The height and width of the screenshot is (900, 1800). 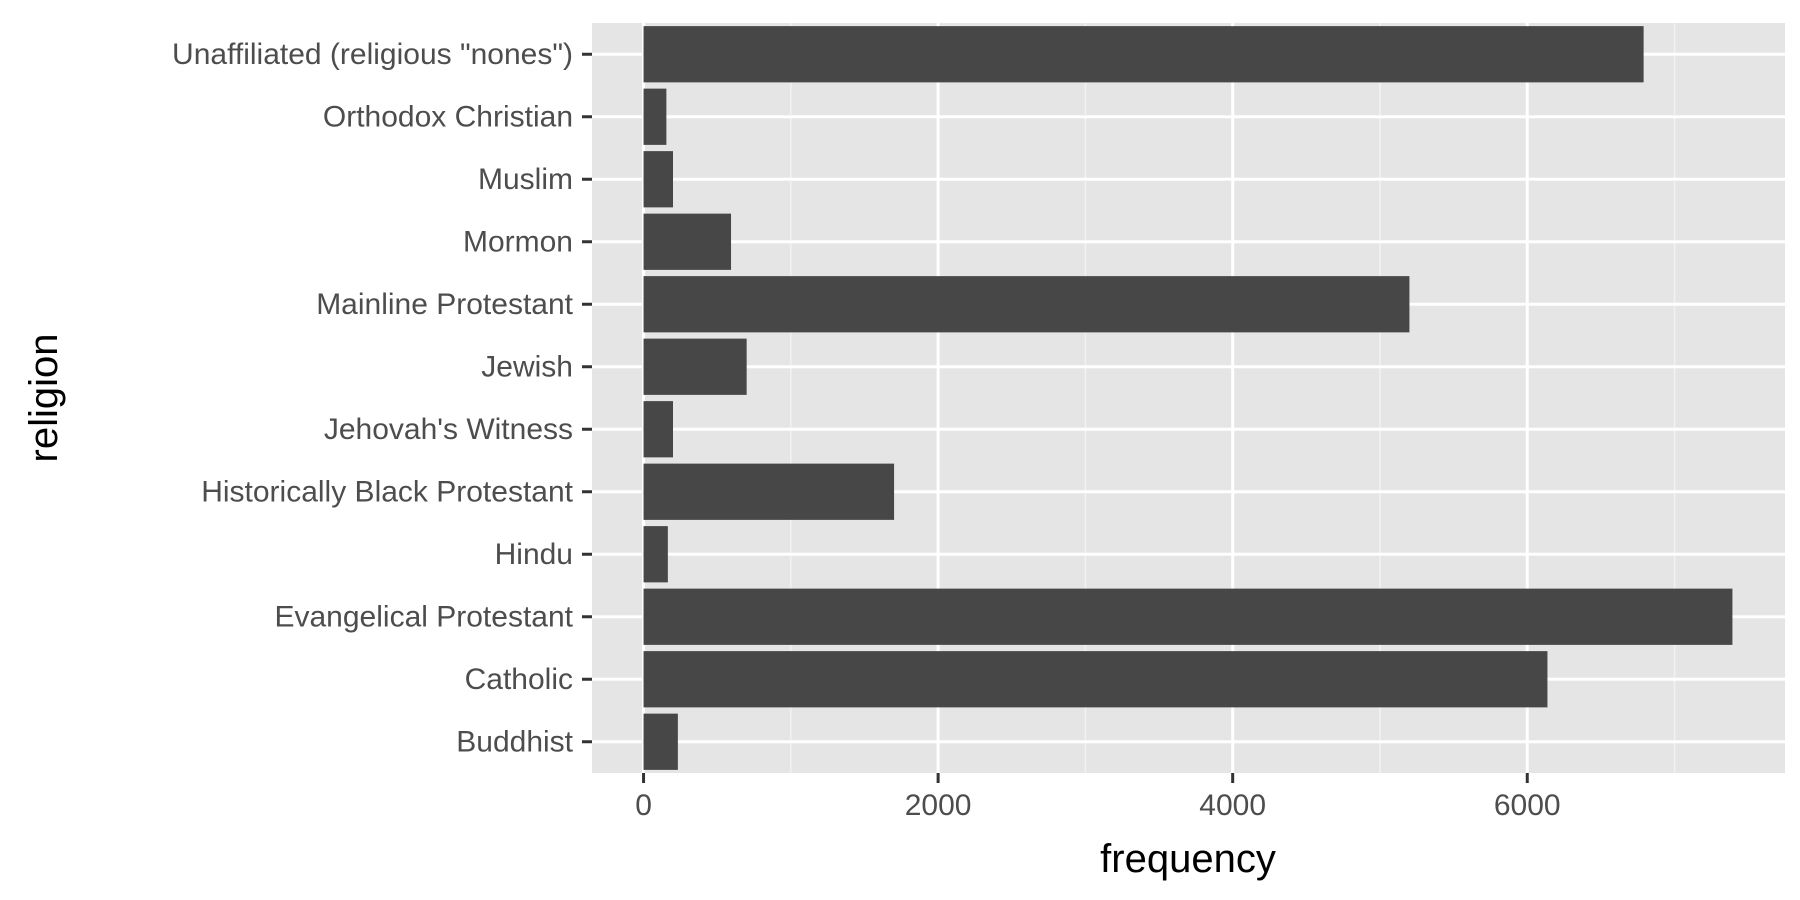 I want to click on y-tick-label: Jewish, so click(x=527, y=366).